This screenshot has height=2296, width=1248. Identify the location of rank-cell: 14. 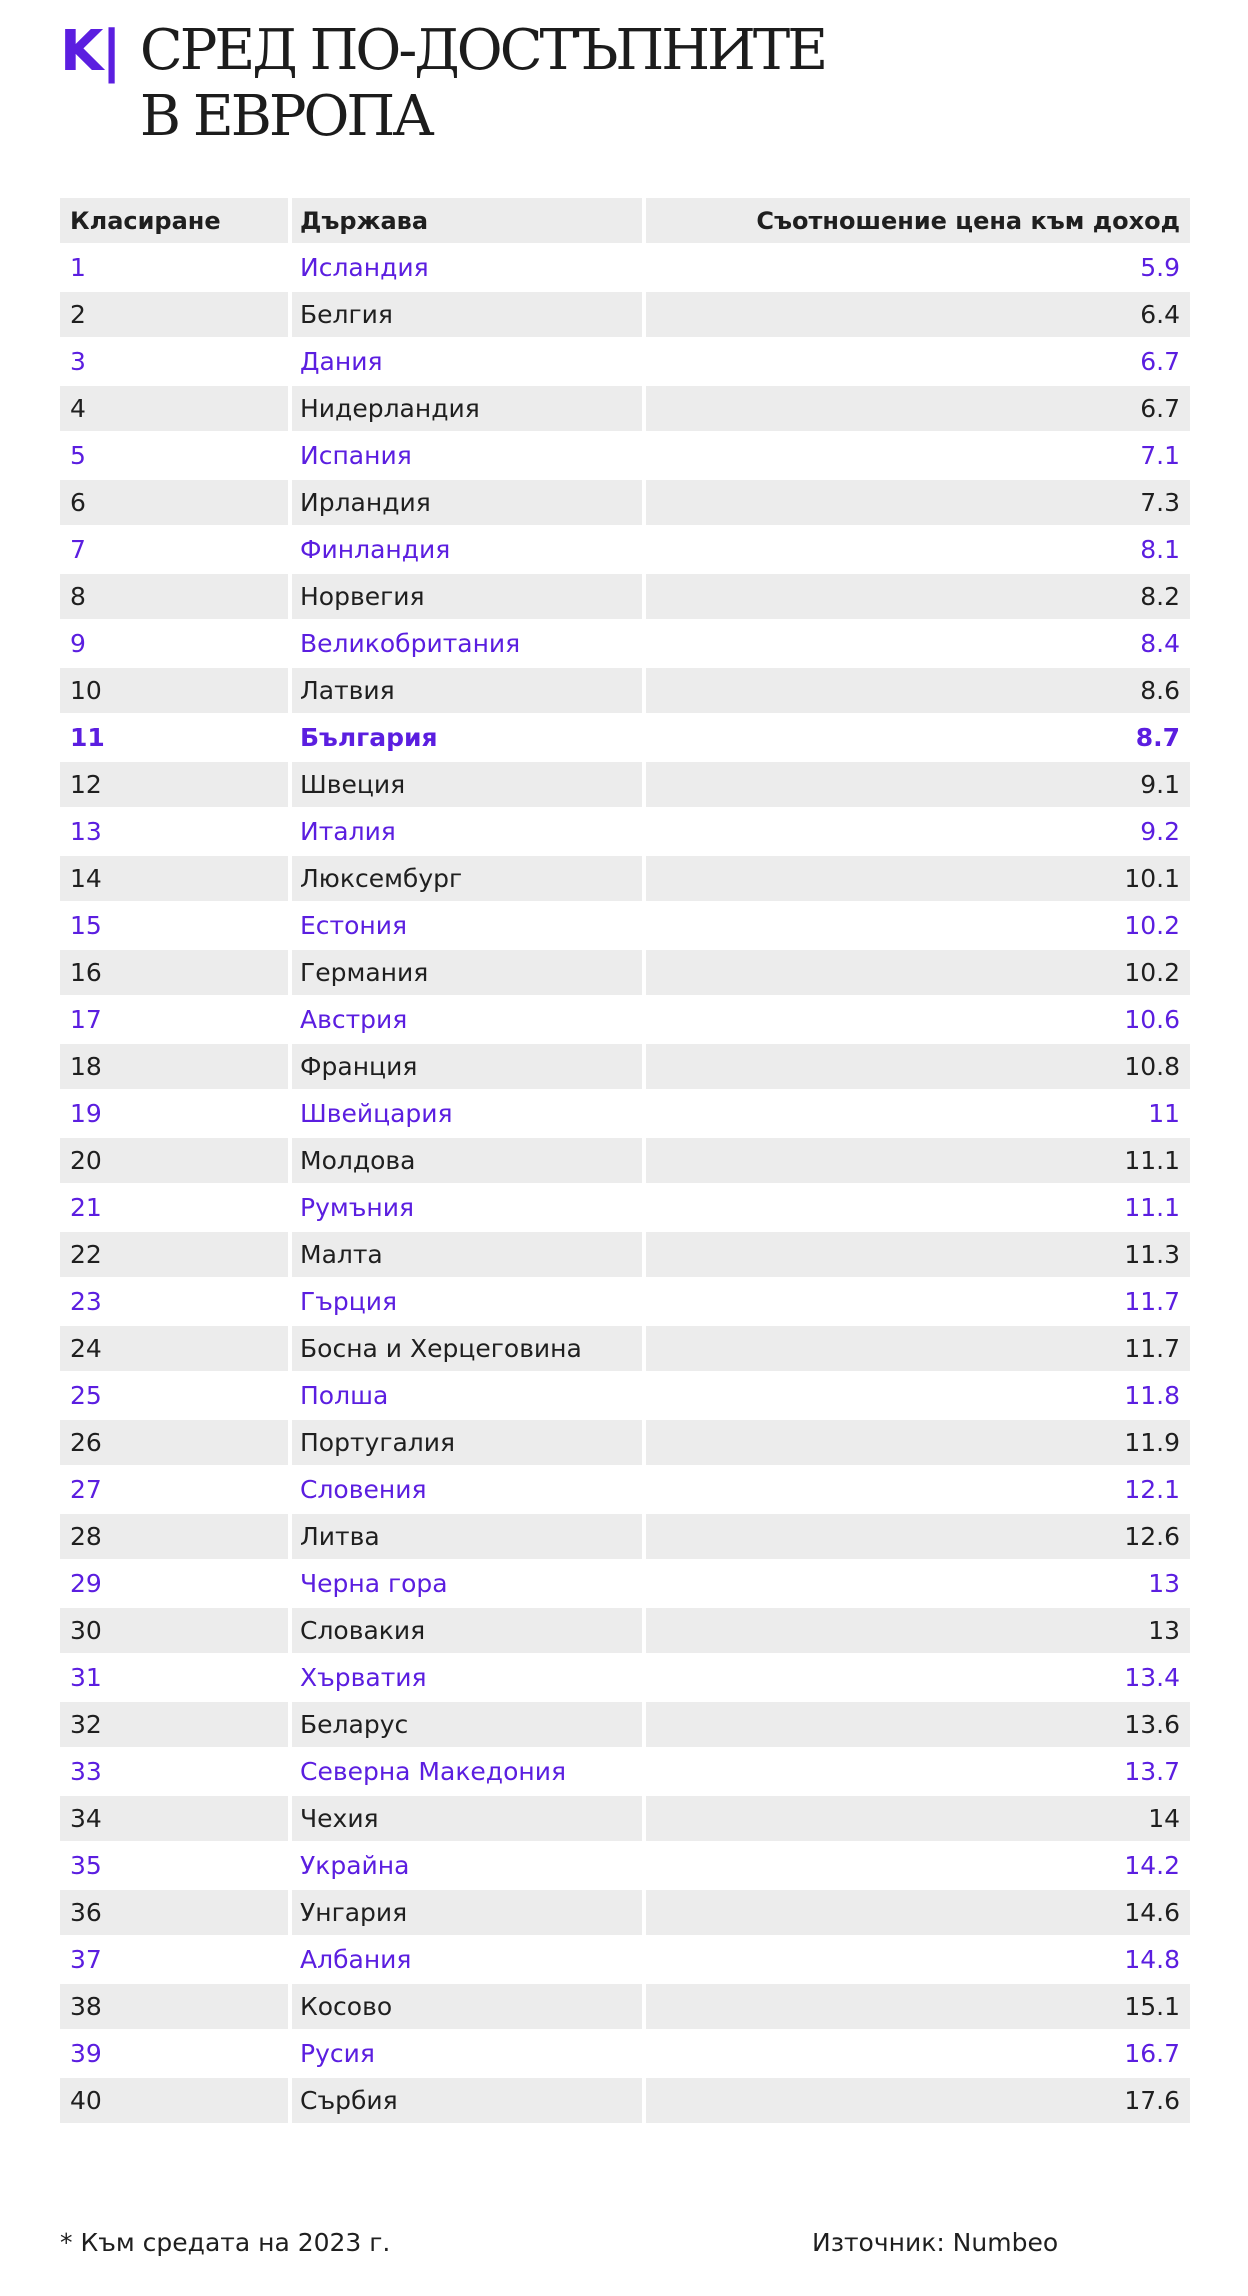
(174, 878).